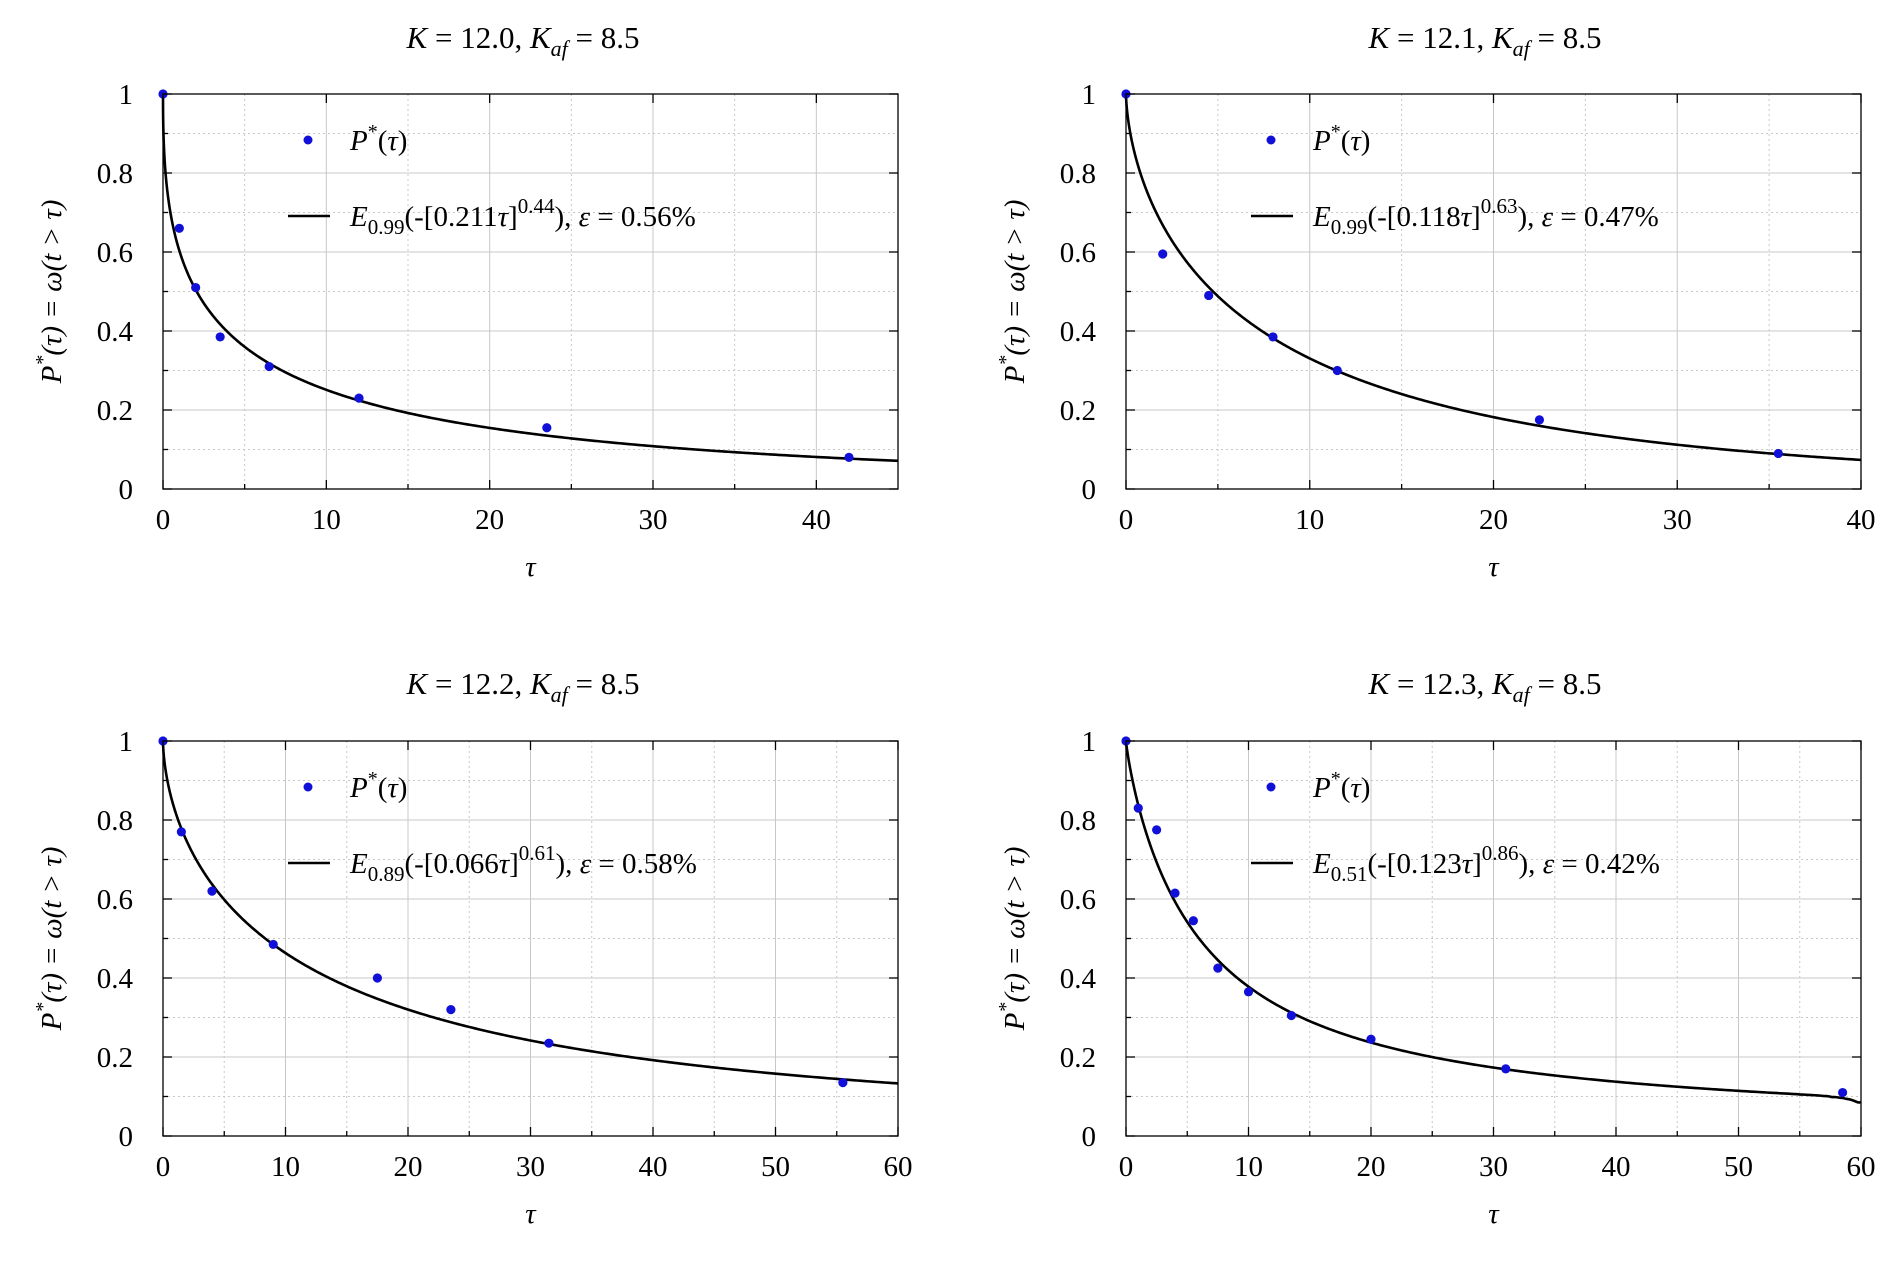  What do you see at coordinates (1455, 827) in the screenshot?
I see `legend: P*(τ) E0.51(-[0.123τ]0.86), ε = 0.42%` at bounding box center [1455, 827].